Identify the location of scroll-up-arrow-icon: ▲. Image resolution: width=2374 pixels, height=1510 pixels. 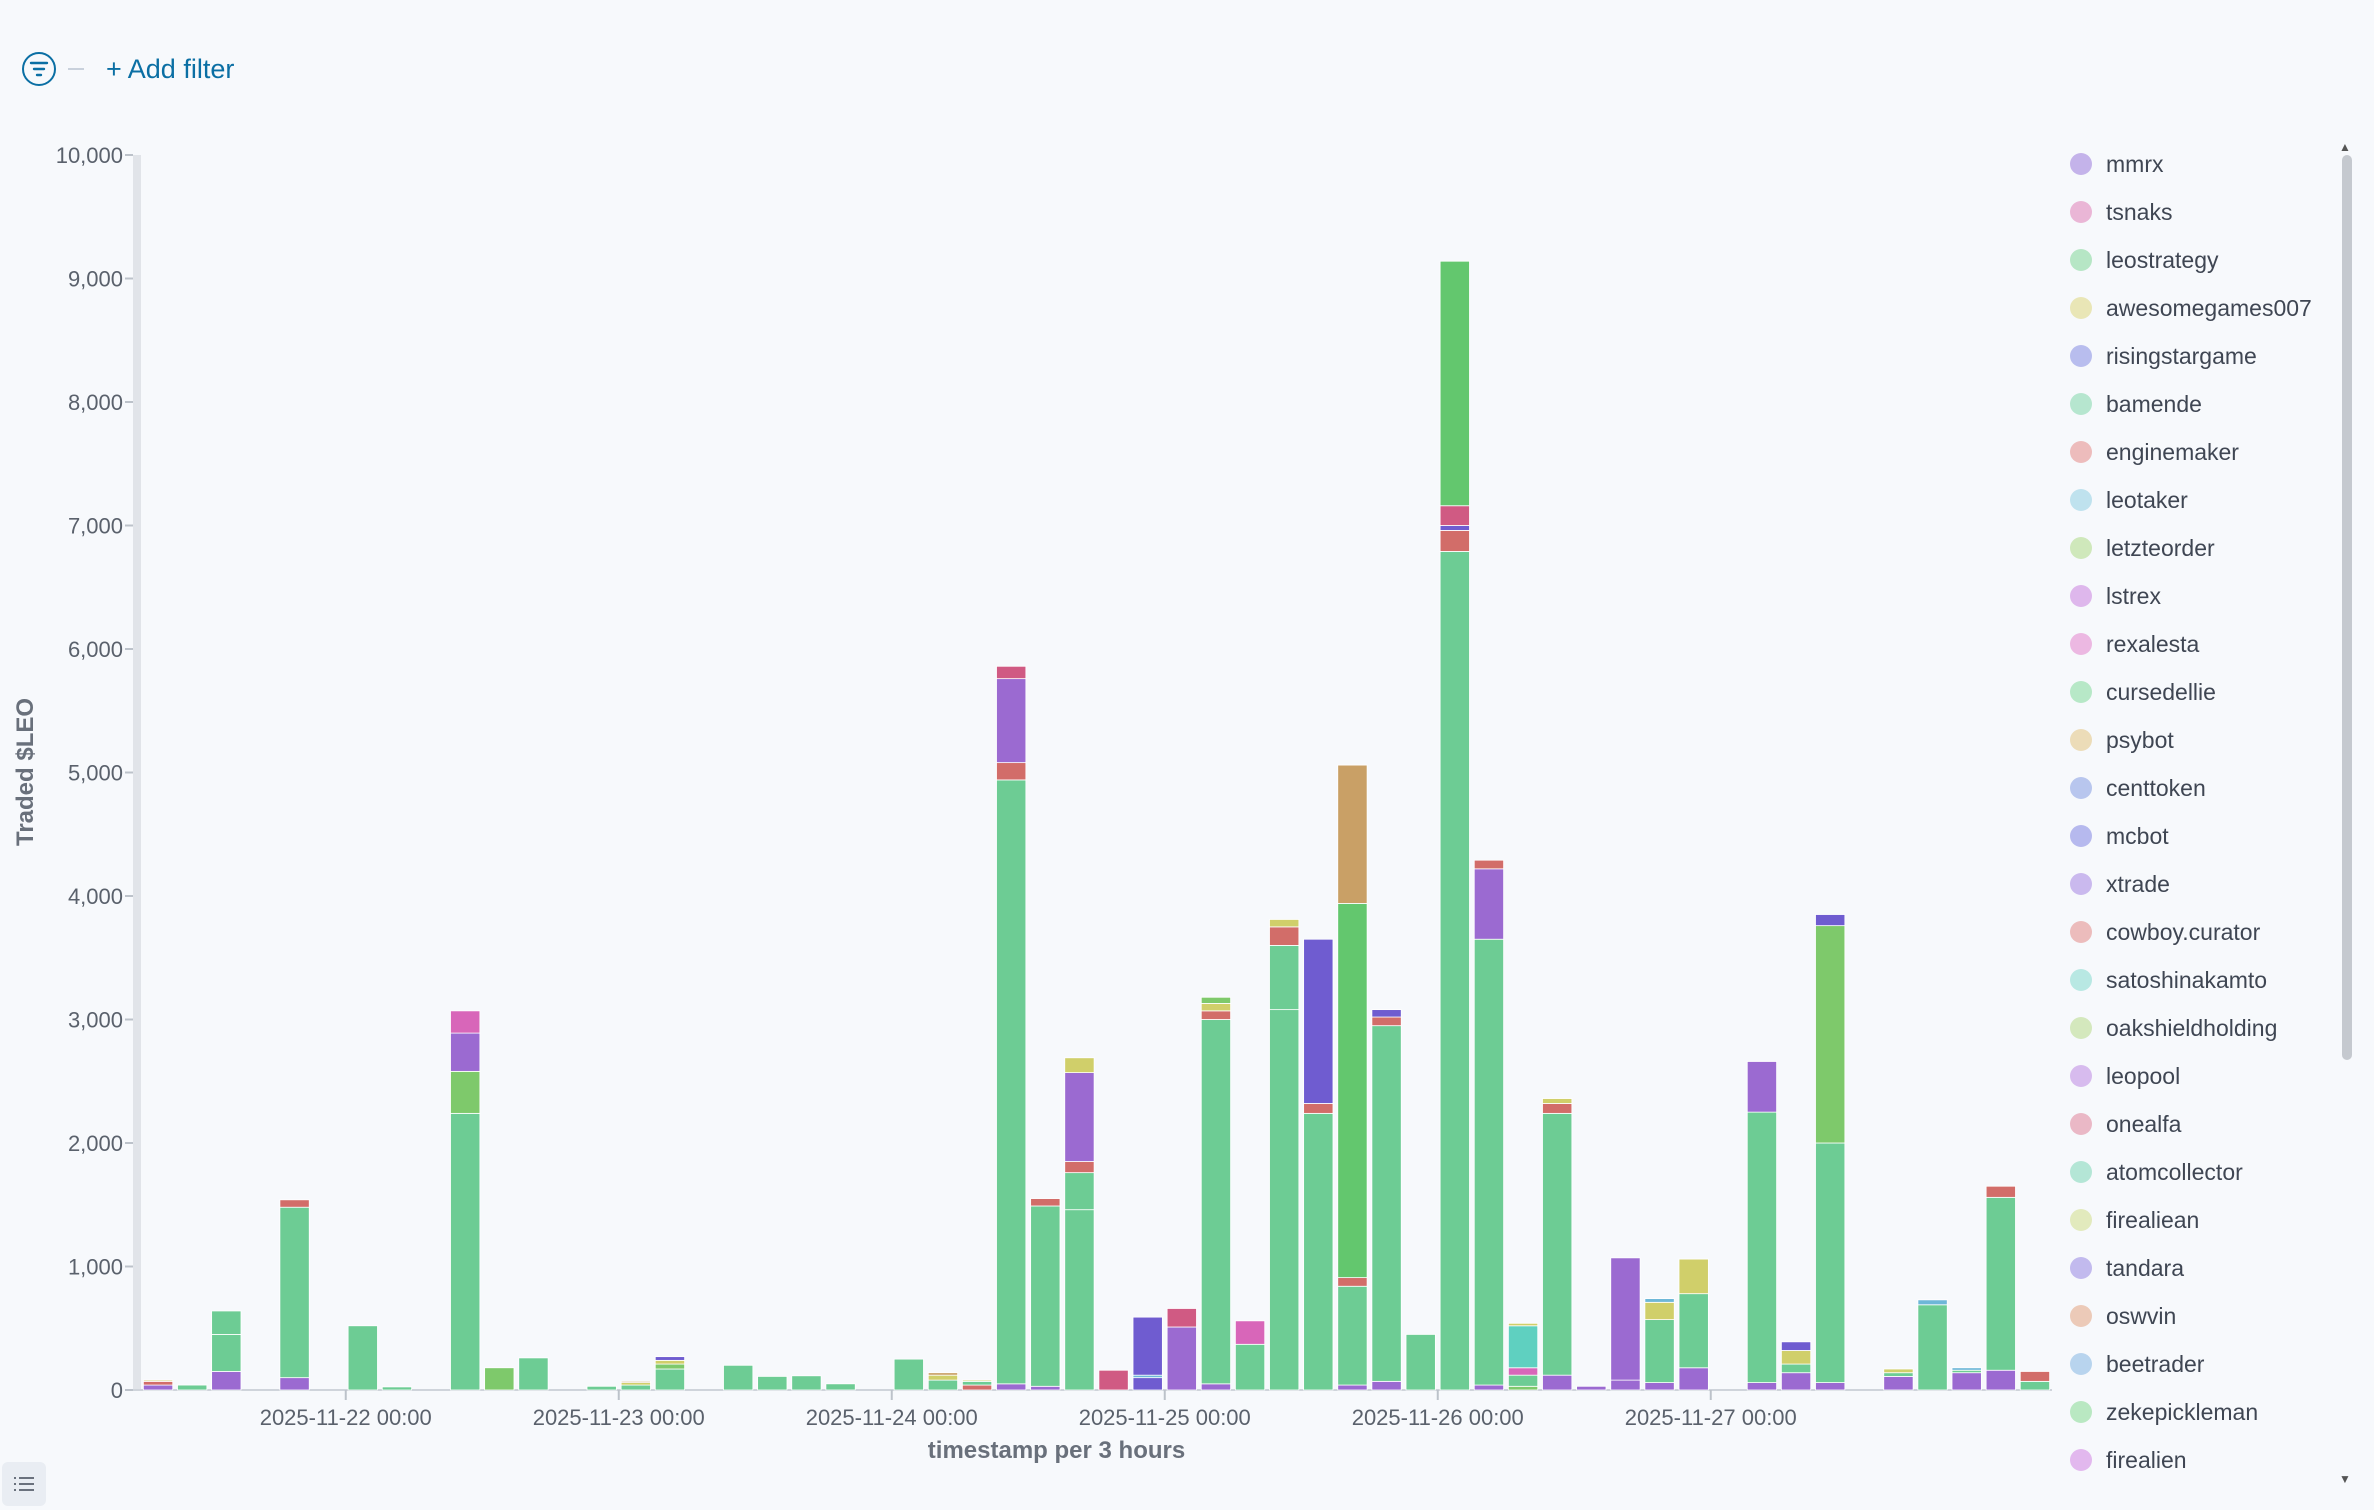
(2345, 147).